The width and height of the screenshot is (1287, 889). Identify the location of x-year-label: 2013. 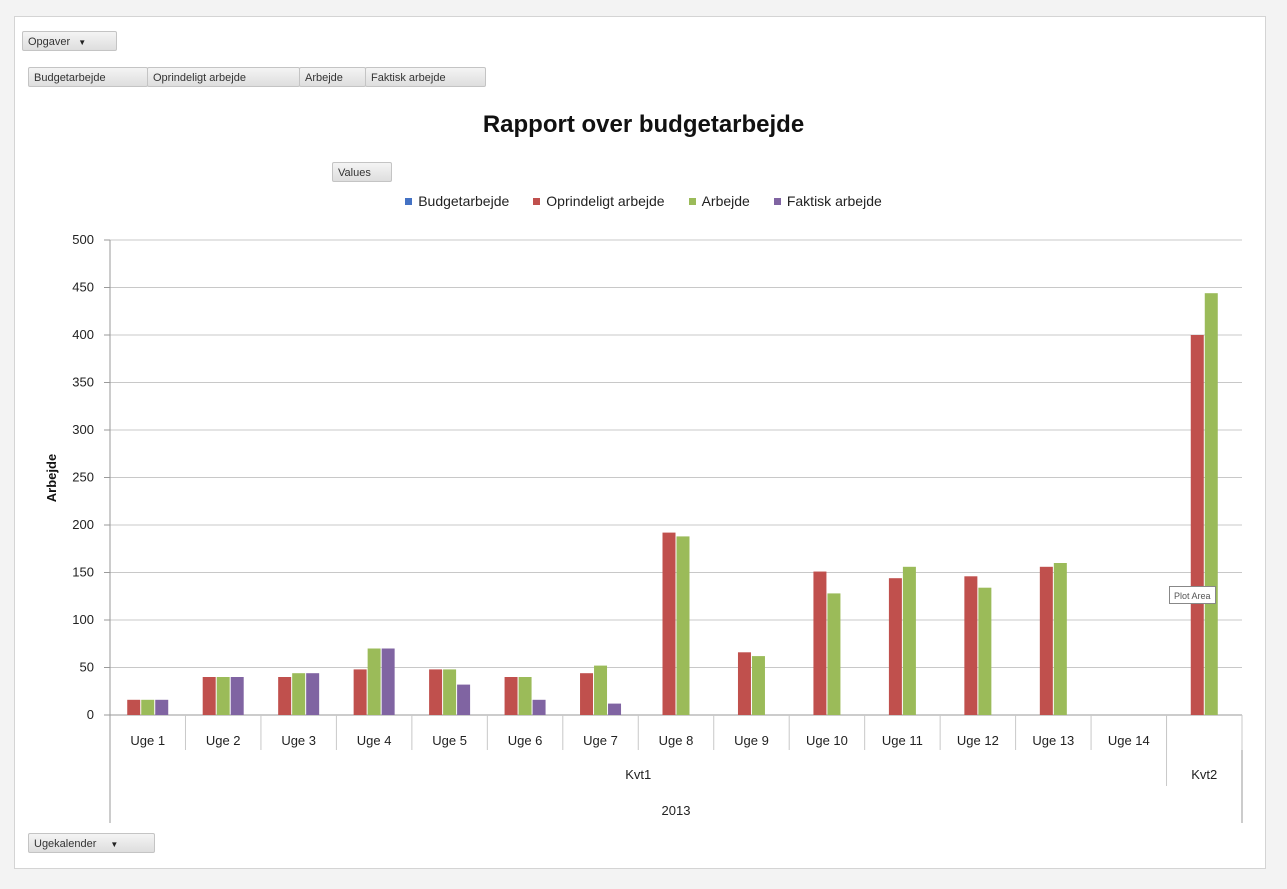
(676, 810).